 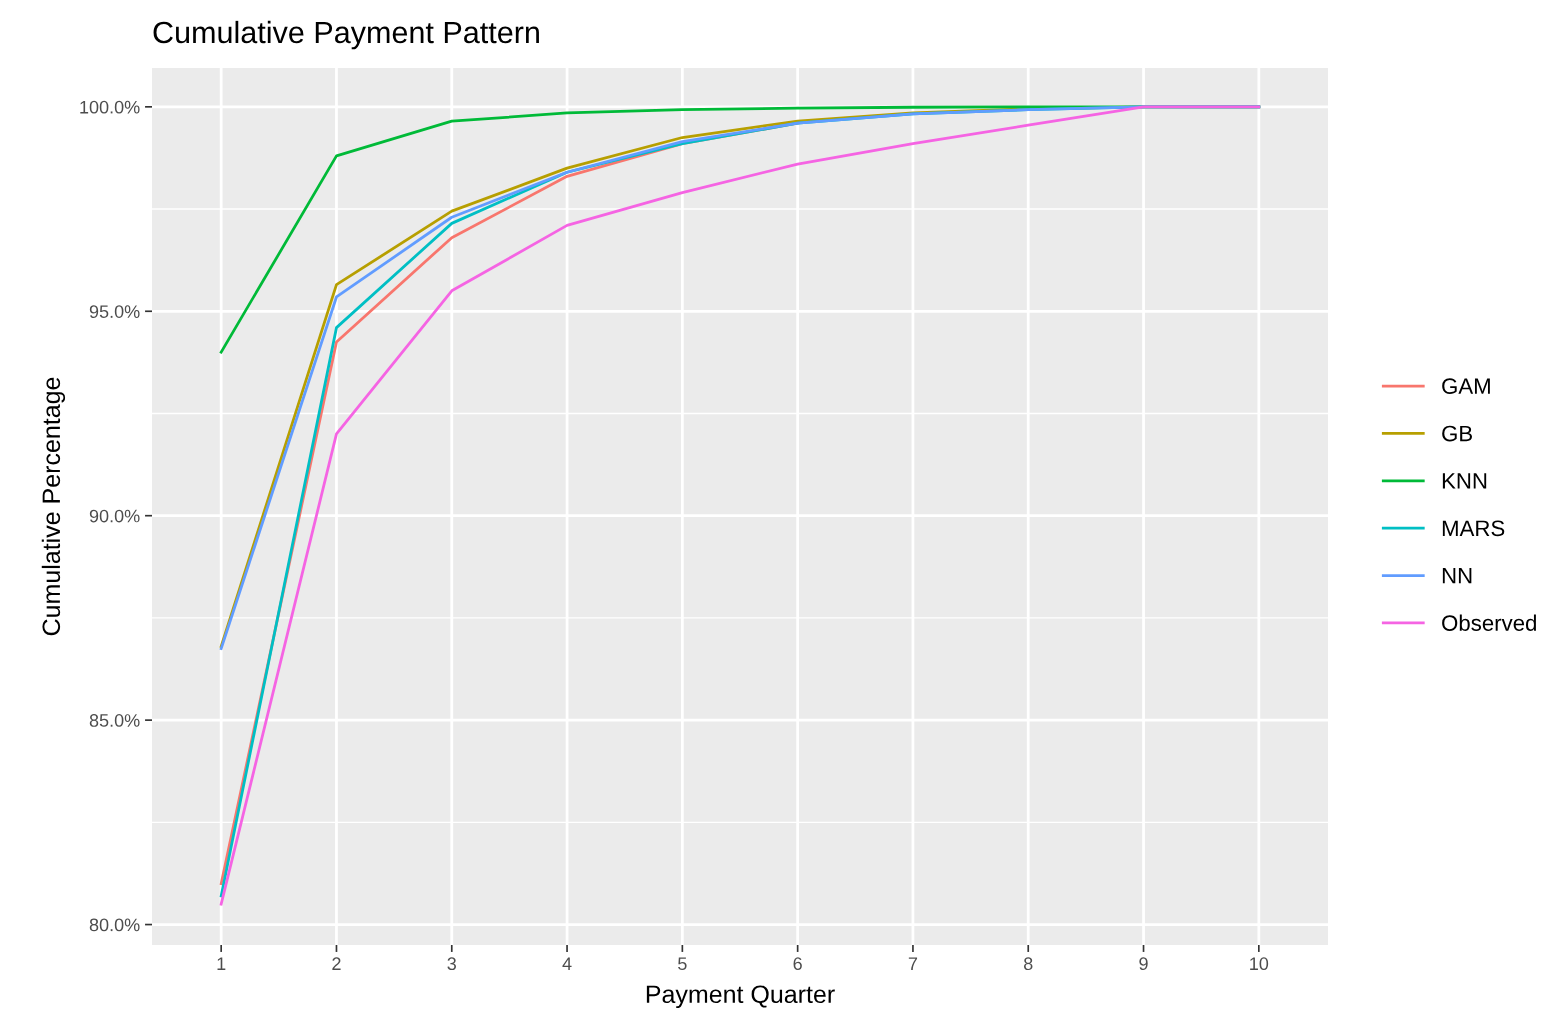 What do you see at coordinates (740, 997) in the screenshot?
I see `x-axis-title: Payment Quarter` at bounding box center [740, 997].